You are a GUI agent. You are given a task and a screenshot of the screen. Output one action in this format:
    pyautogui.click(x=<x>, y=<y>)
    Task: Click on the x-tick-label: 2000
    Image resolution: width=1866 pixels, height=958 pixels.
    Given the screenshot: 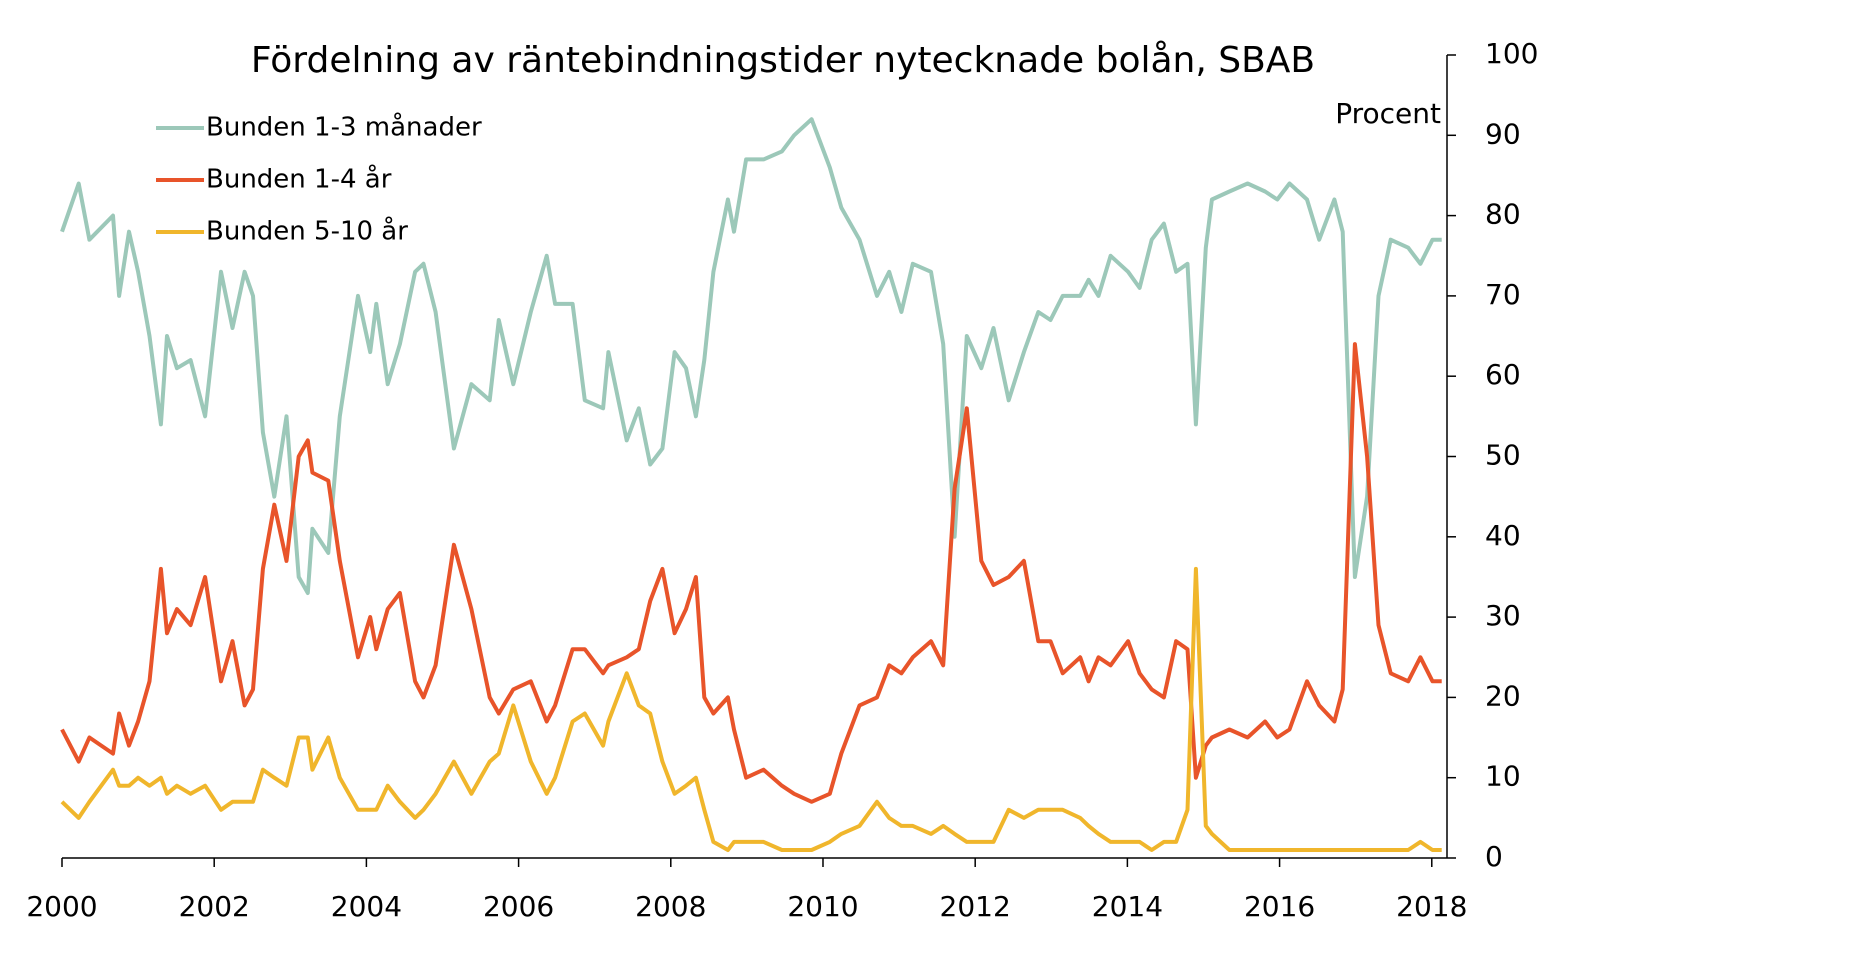 What is the action you would take?
    pyautogui.click(x=61, y=906)
    